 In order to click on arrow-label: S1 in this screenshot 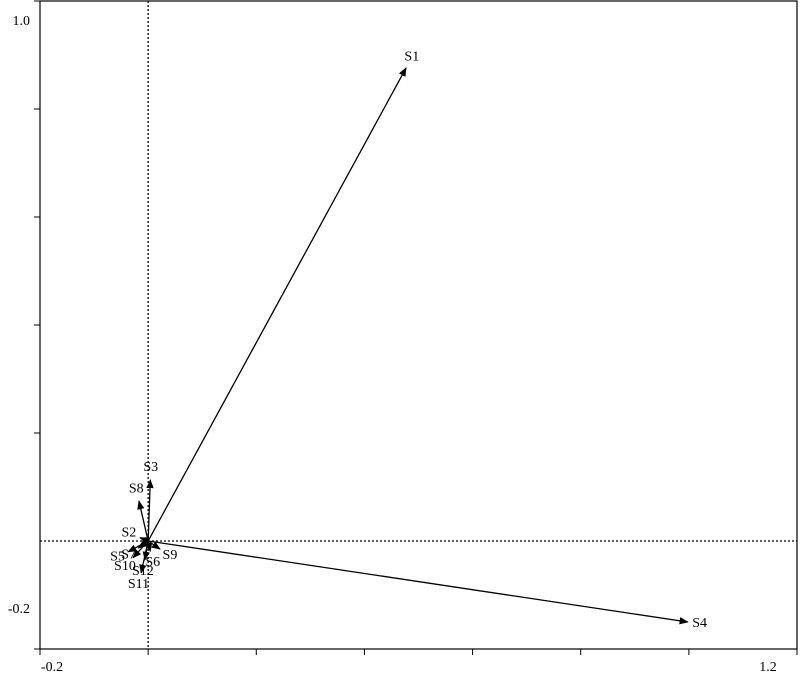, I will do `click(411, 57)`.